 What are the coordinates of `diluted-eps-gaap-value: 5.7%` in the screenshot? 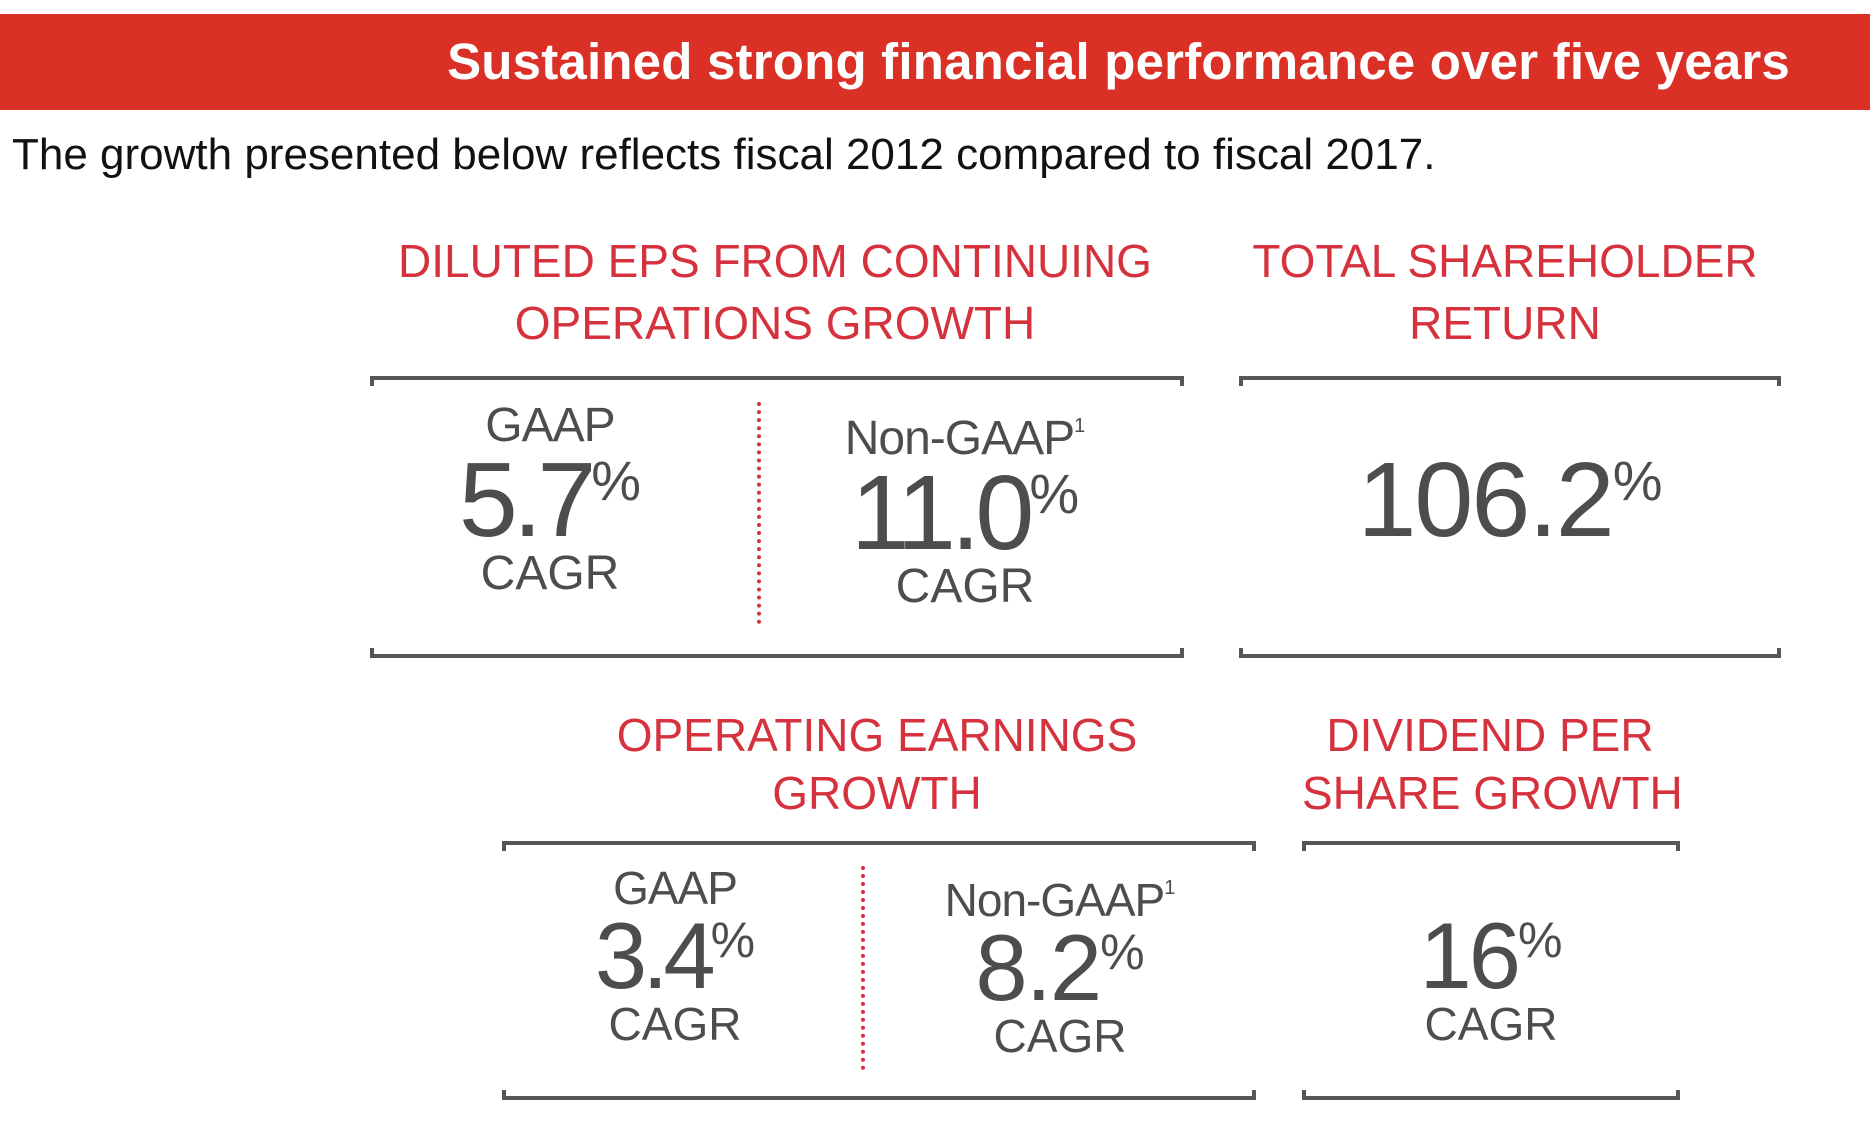 It's located at (550, 500).